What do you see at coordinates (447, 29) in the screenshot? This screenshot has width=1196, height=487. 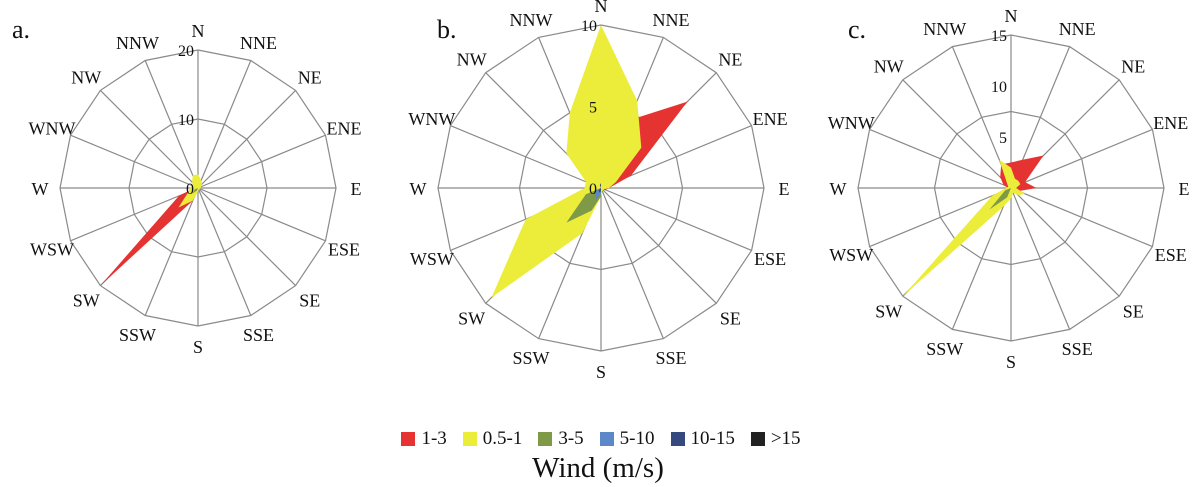 I see `panel-label: b.` at bounding box center [447, 29].